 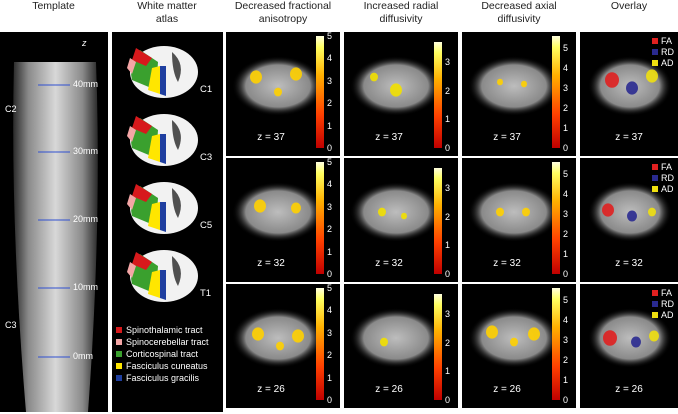 What do you see at coordinates (206, 293) in the screenshot?
I see `atlas-level-t1: T1` at bounding box center [206, 293].